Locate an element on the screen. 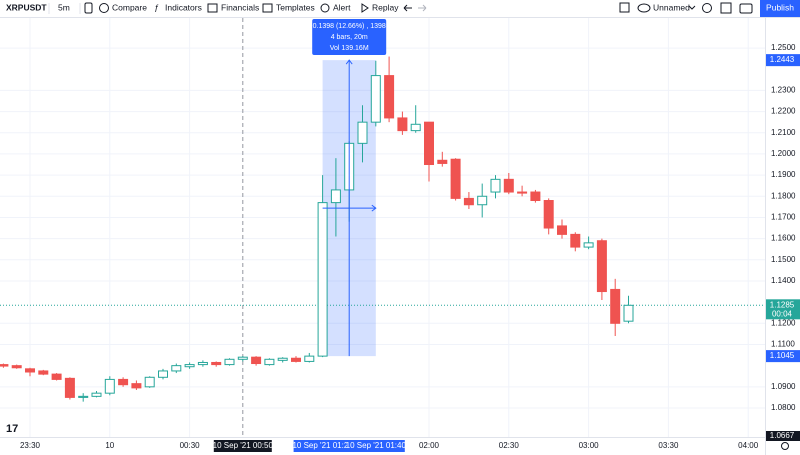 The image size is (800, 455). financials-button: Financials is located at coordinates (240, 7).